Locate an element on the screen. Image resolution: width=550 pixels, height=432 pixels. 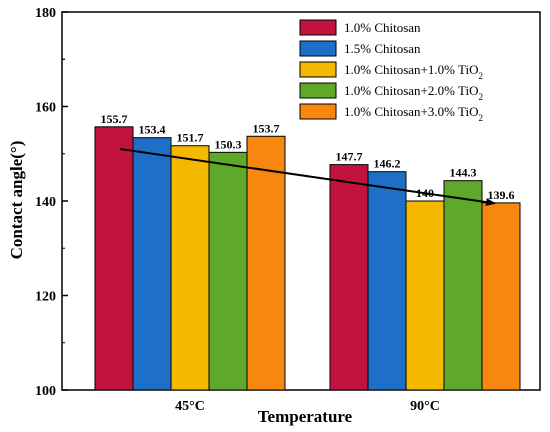
trend-arrow is located at coordinates (307, 177).